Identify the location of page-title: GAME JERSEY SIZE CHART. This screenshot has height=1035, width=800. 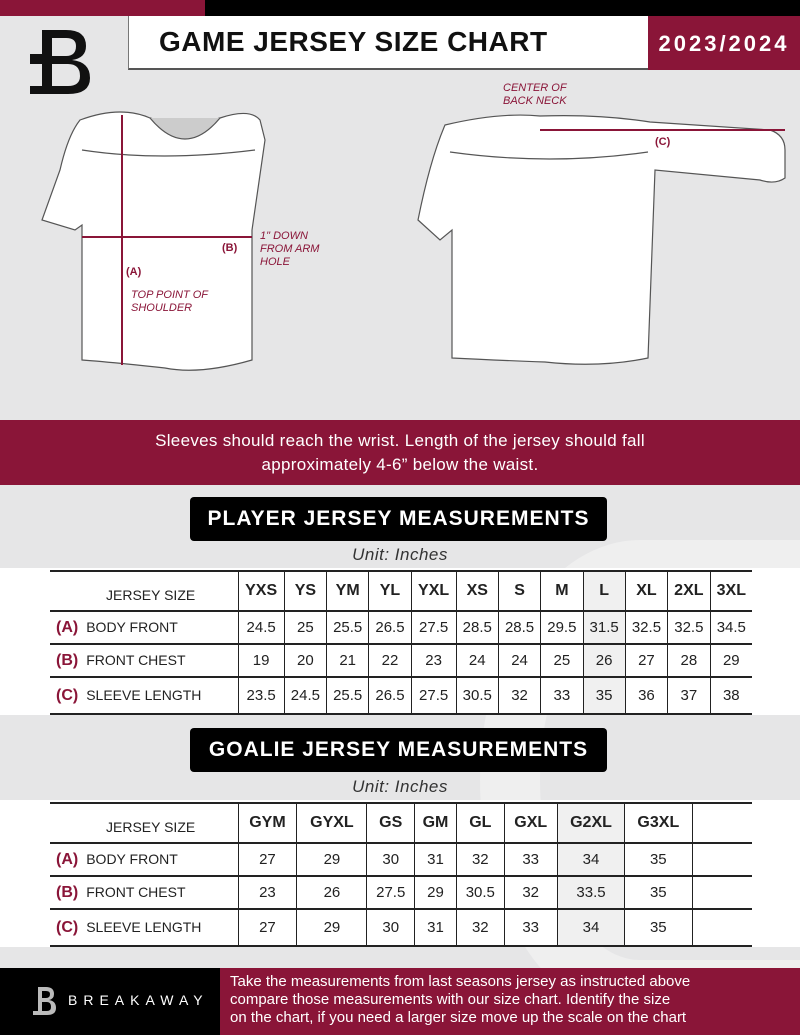
(353, 41).